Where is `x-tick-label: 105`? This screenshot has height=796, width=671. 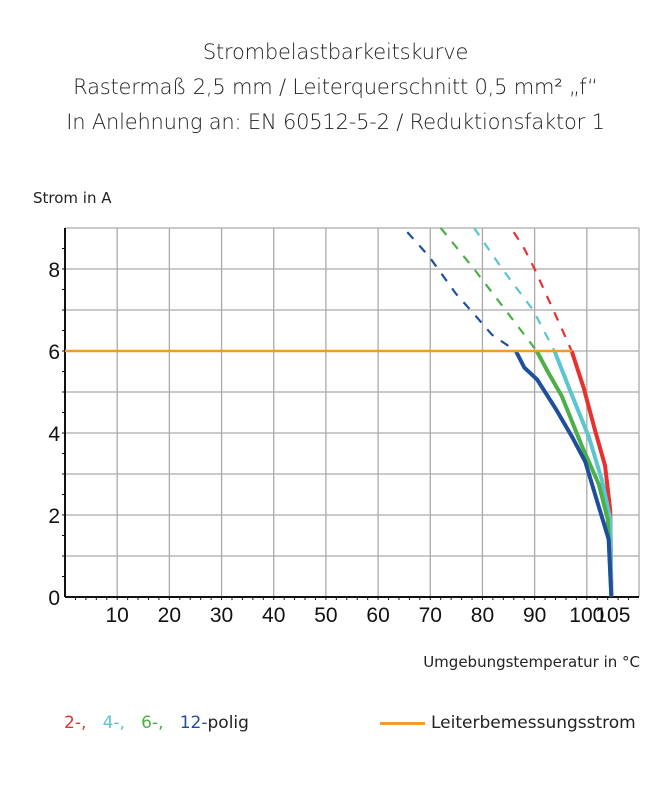
x-tick-label: 105 is located at coordinates (612, 615).